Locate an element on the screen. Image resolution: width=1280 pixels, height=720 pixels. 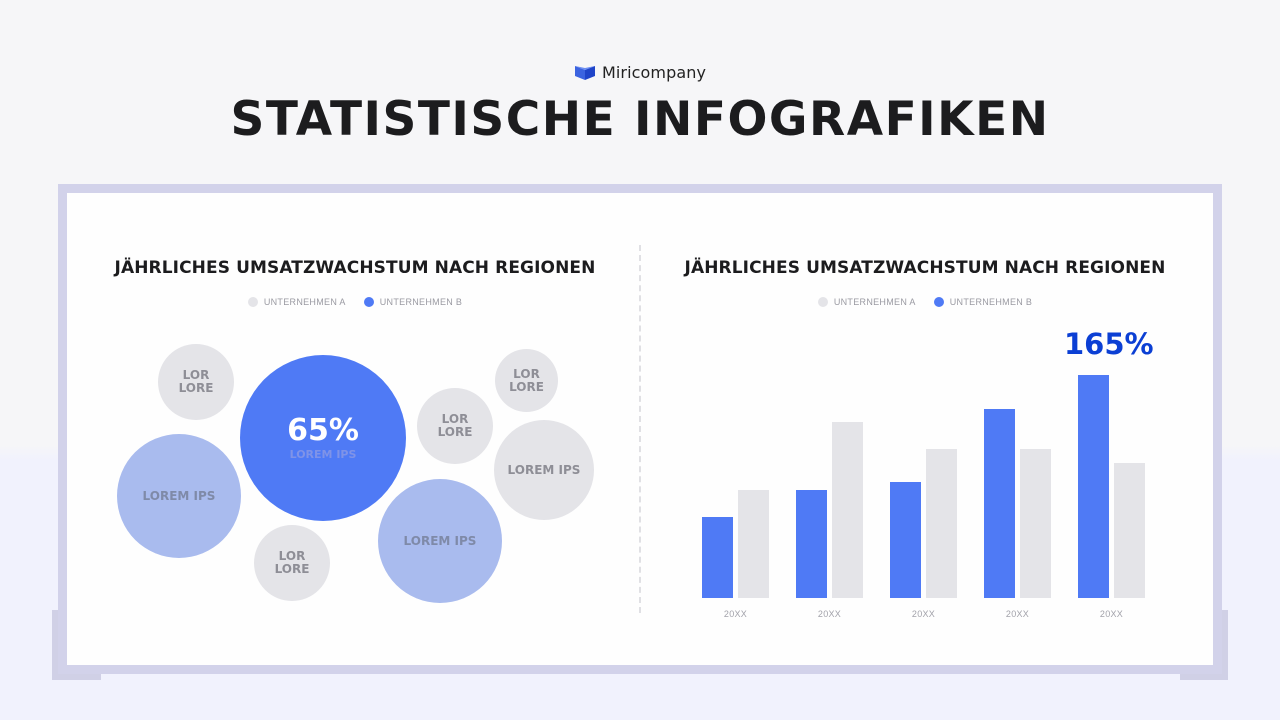
bubble-value: 65% is located at coordinates (323, 430).